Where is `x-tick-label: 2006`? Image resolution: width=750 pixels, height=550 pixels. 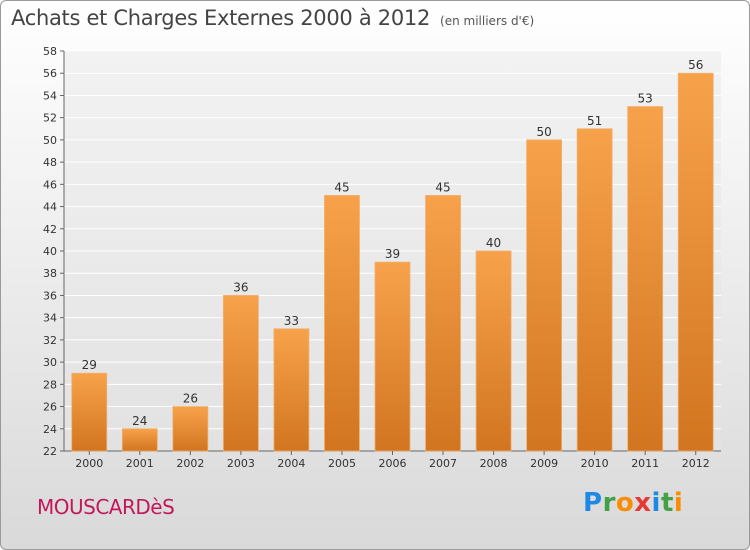 x-tick-label: 2006 is located at coordinates (393, 463).